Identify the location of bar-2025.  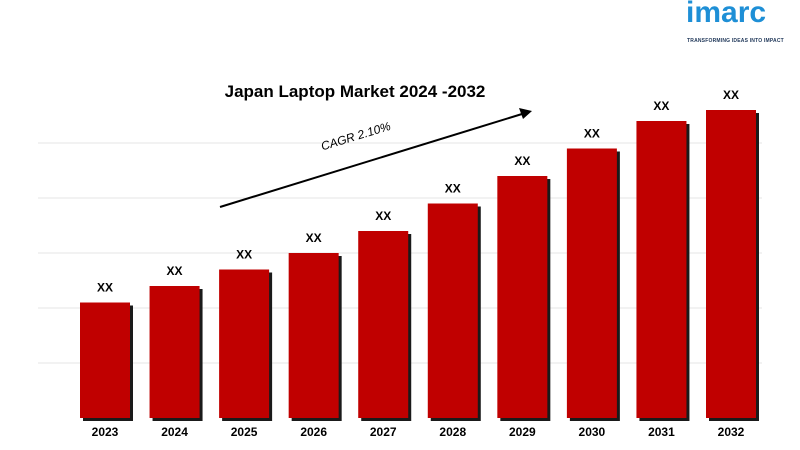
(244, 343).